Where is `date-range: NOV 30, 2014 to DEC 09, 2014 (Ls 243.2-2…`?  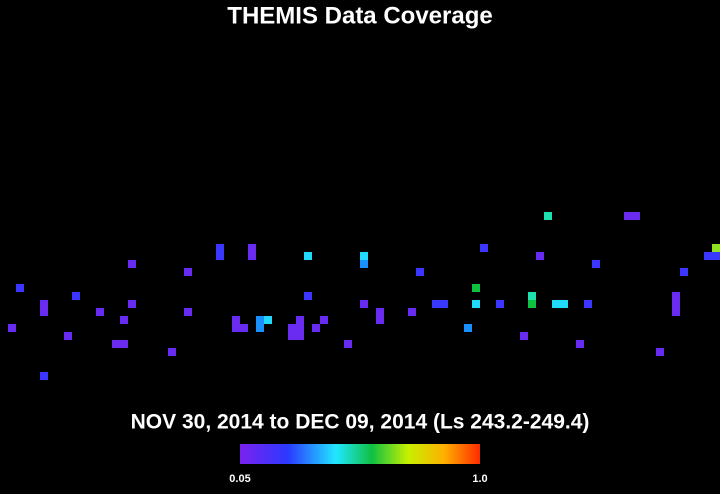
date-range: NOV 30, 2014 to DEC 09, 2014 (Ls 243.2-2… is located at coordinates (360, 422).